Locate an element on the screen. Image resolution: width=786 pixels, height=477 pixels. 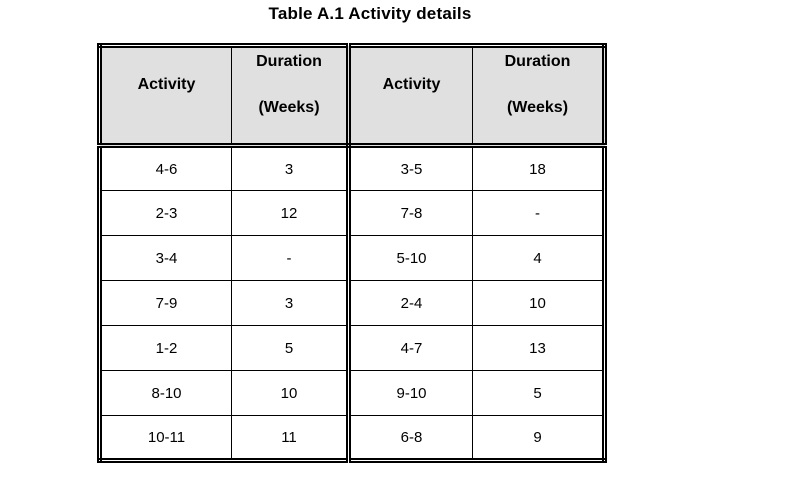
table-cell: 5-10 is located at coordinates (410, 258).